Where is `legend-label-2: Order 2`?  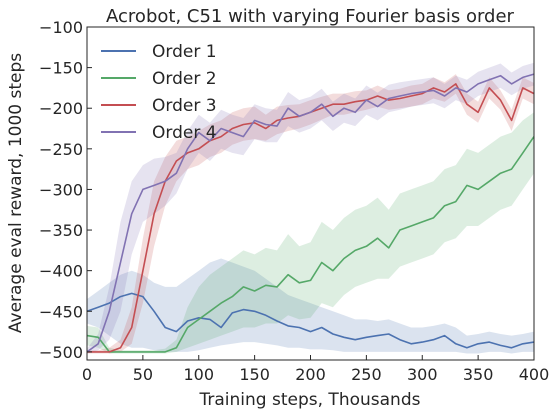 legend-label-2: Order 2 is located at coordinates (184, 79).